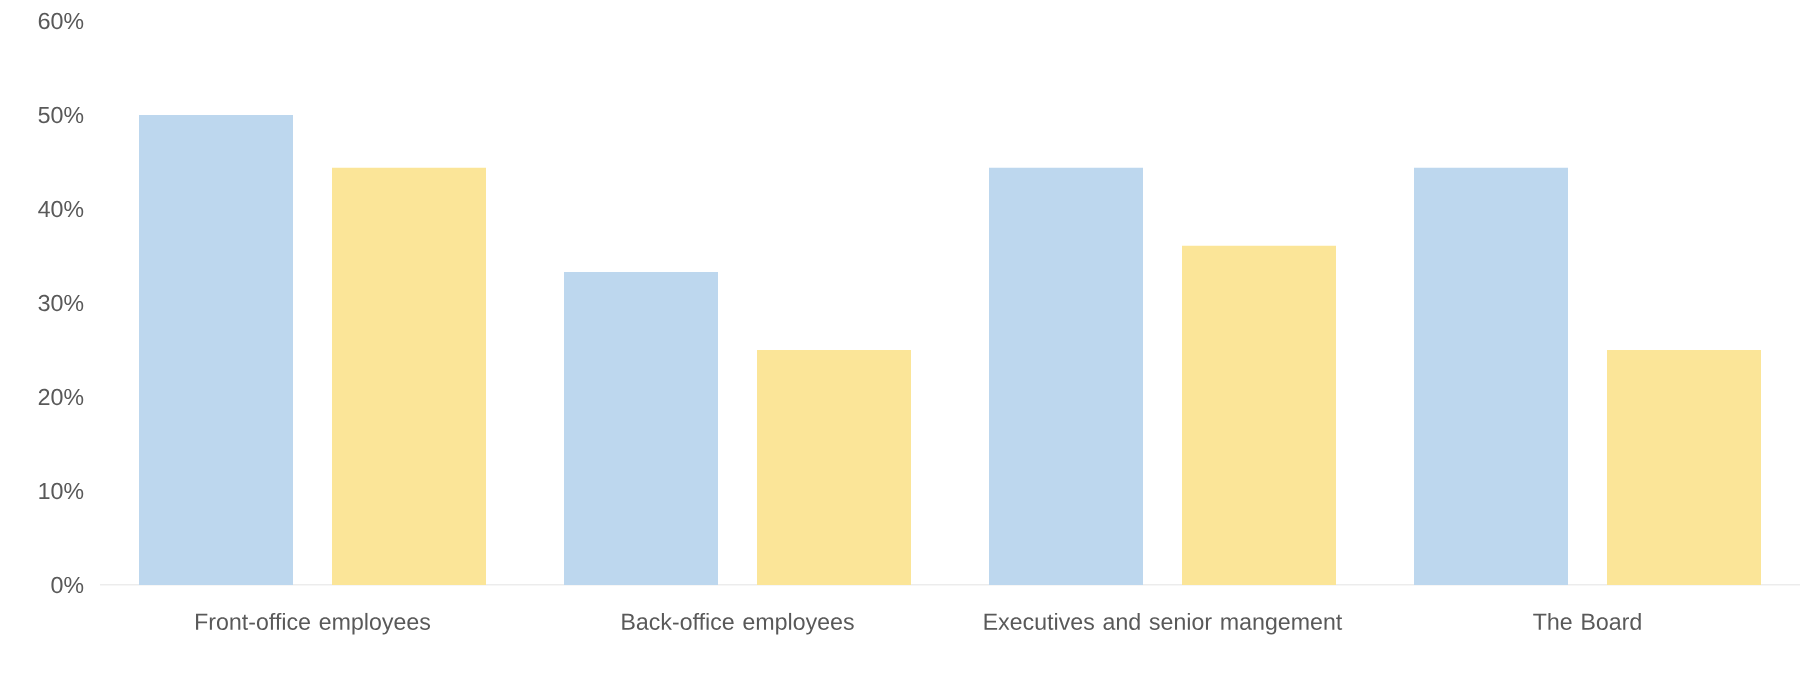 This screenshot has height=691, width=1801. Describe the element at coordinates (313, 623) in the screenshot. I see `x-tick-label: Front-office employees` at that location.